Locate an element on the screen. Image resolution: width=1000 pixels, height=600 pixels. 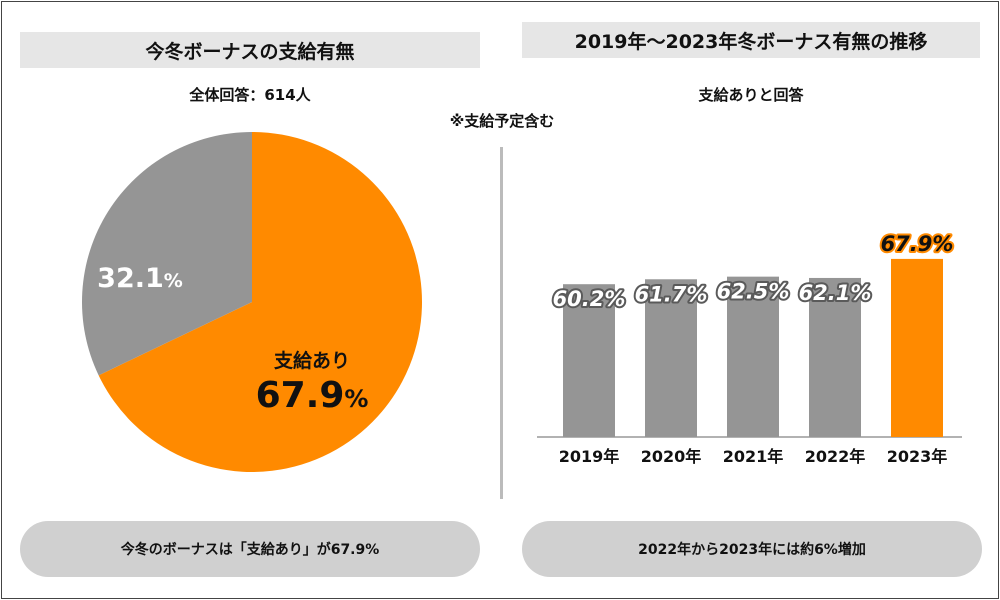
bar-2022 is located at coordinates (835, 357).